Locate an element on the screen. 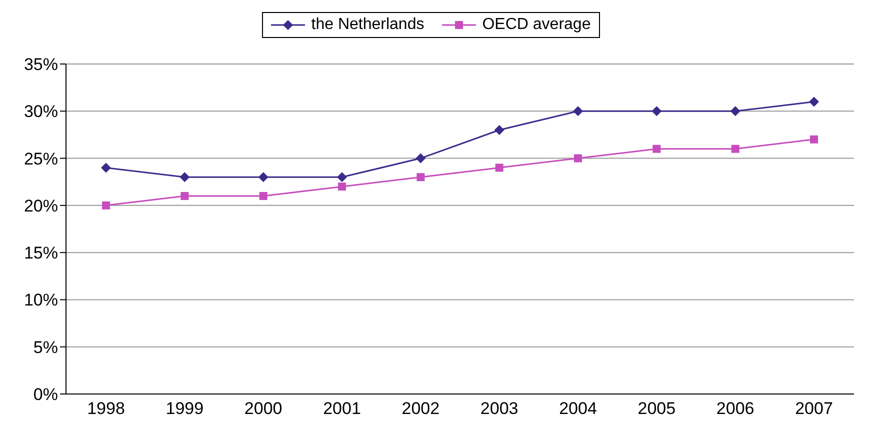 The image size is (882, 440). x-tick-label: 2004 is located at coordinates (578, 408).